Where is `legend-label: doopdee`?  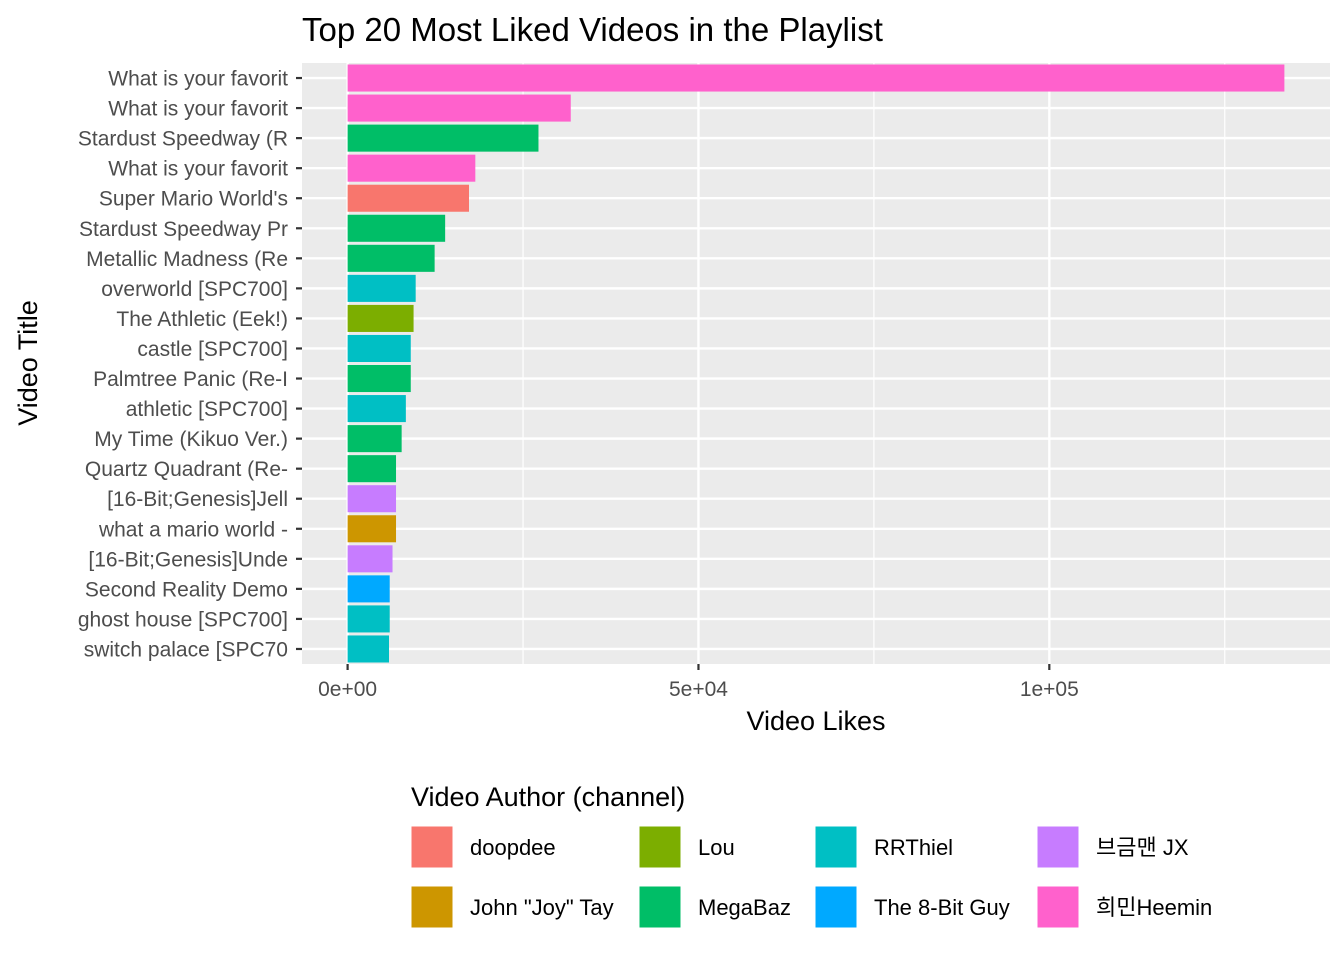 legend-label: doopdee is located at coordinates (513, 847).